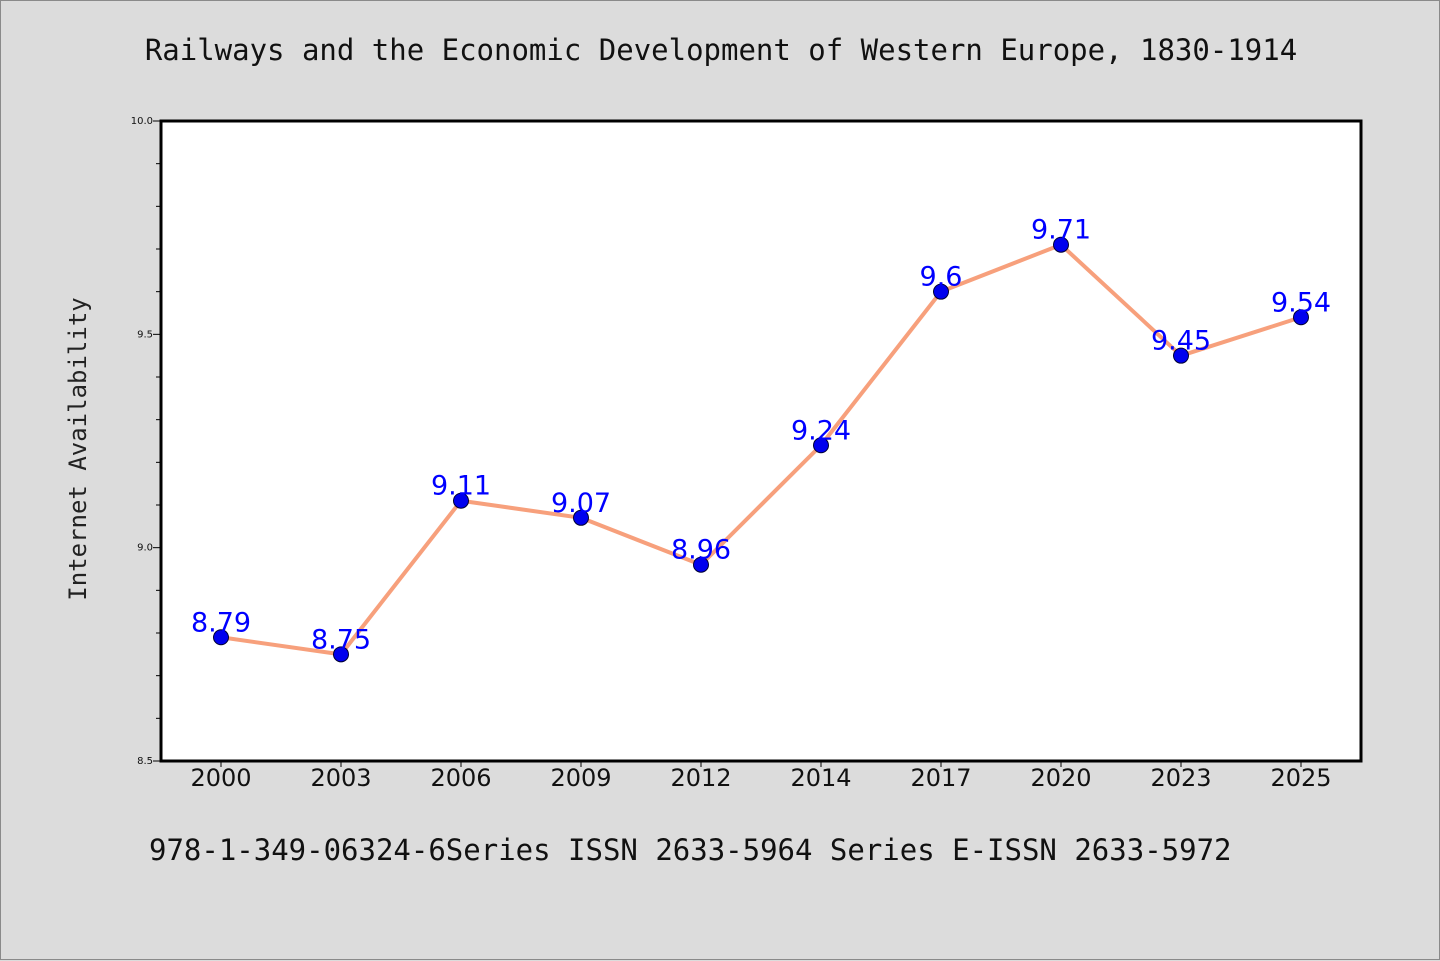 Image resolution: width=1440 pixels, height=961 pixels. What do you see at coordinates (145, 761) in the screenshot?
I see `y-tick-label: 8.5` at bounding box center [145, 761].